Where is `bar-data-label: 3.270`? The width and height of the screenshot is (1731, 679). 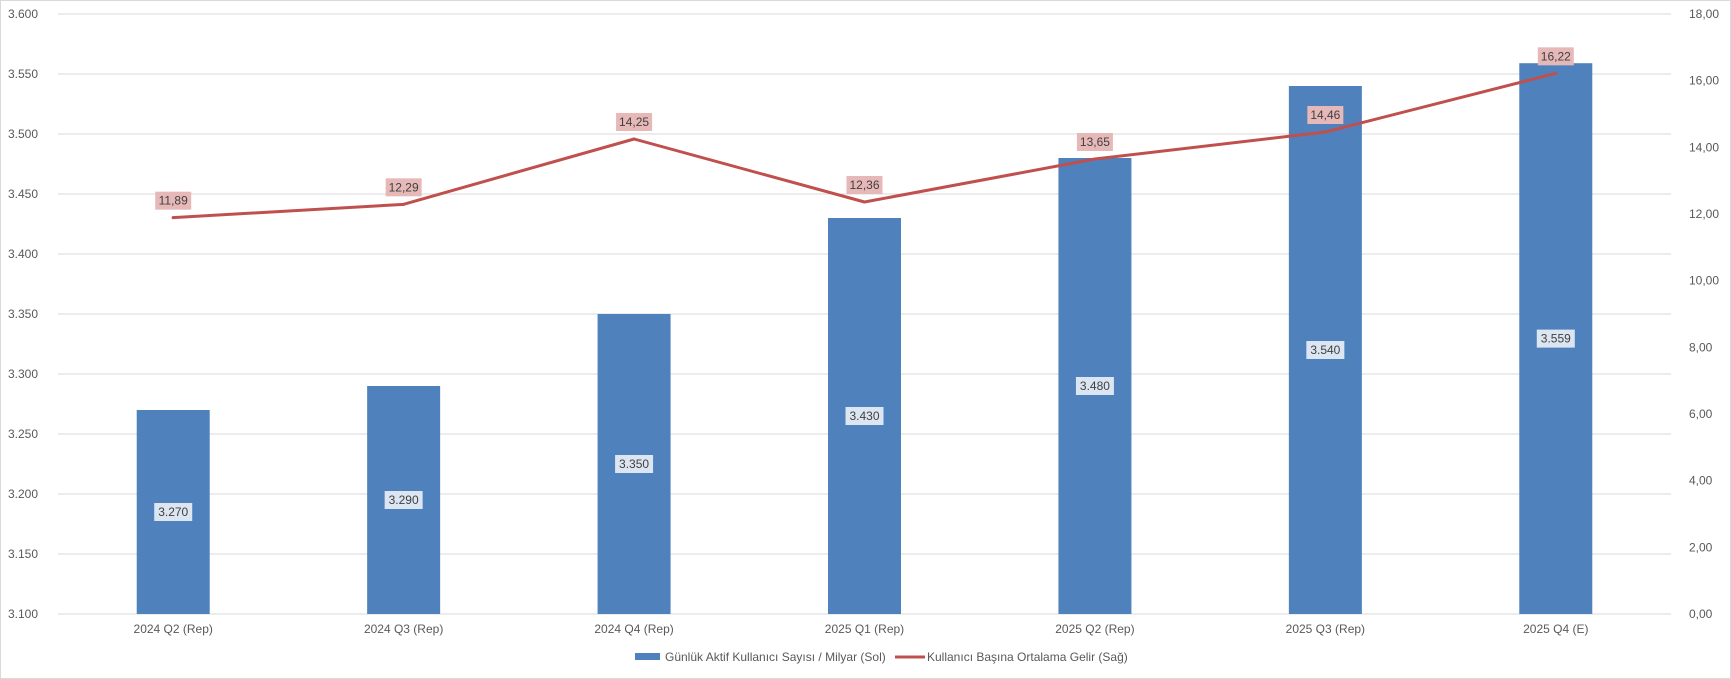 bar-data-label: 3.270 is located at coordinates (173, 512).